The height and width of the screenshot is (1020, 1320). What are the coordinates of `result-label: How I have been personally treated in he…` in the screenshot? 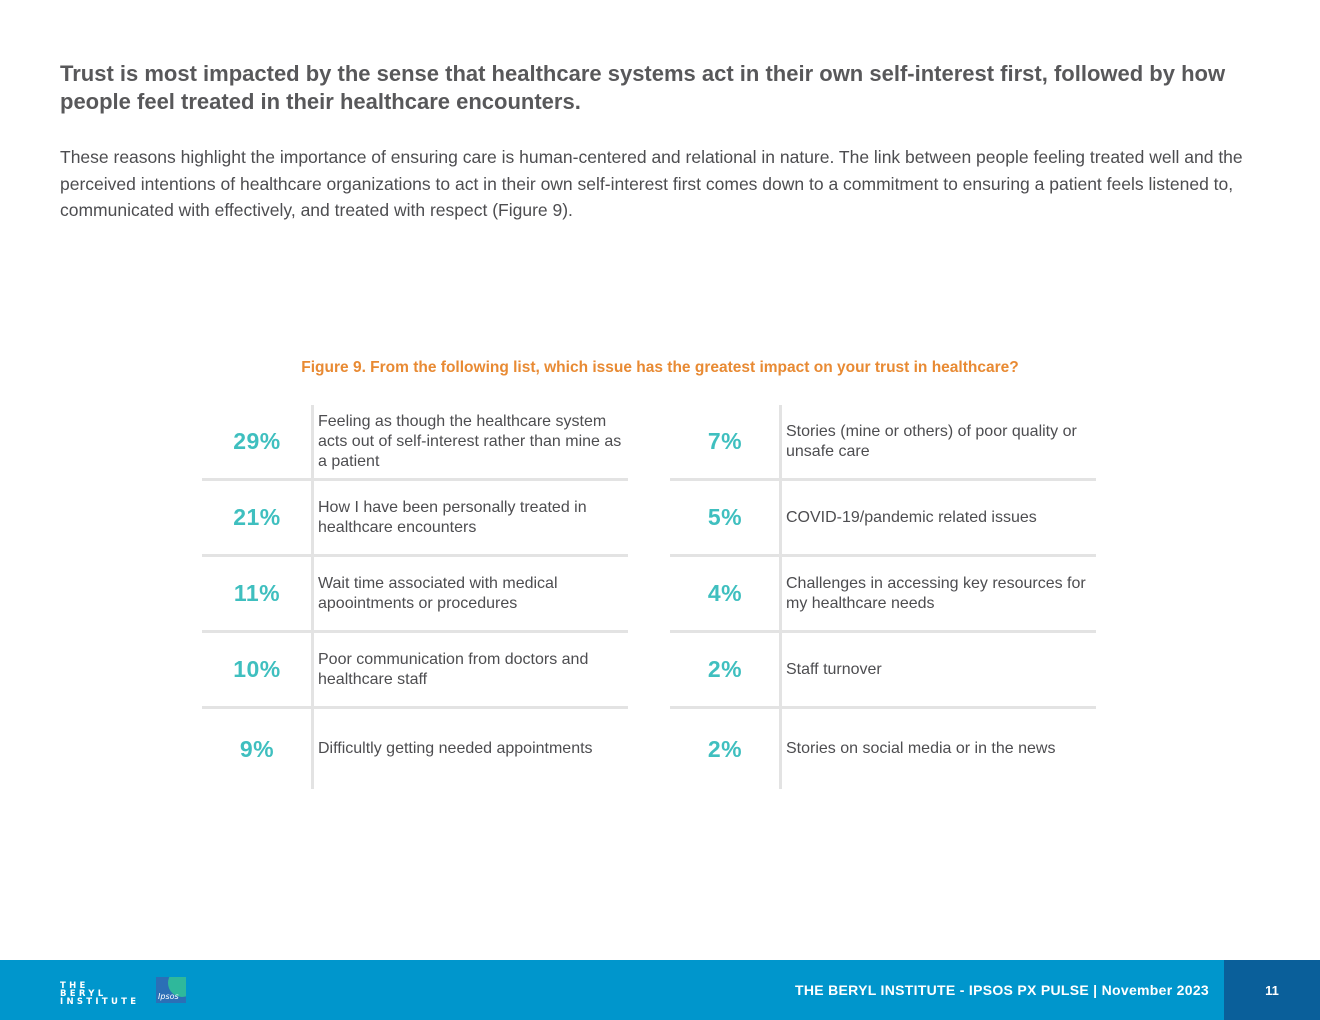 It's located at (452, 517).